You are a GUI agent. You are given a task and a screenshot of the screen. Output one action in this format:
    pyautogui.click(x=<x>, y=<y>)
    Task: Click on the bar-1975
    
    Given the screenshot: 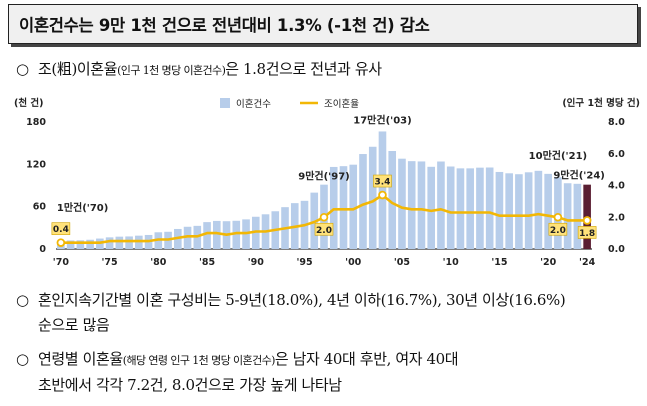 What is the action you would take?
    pyautogui.click(x=109, y=243)
    